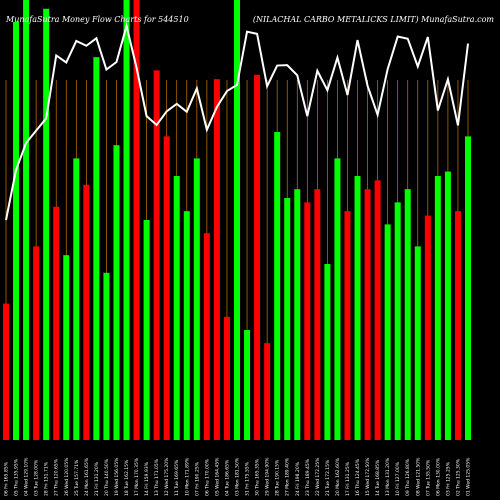 This screenshot has height=500, width=500. I want to click on x-tick-label-25: 30 Thu 165.35%, so click(258, 477).